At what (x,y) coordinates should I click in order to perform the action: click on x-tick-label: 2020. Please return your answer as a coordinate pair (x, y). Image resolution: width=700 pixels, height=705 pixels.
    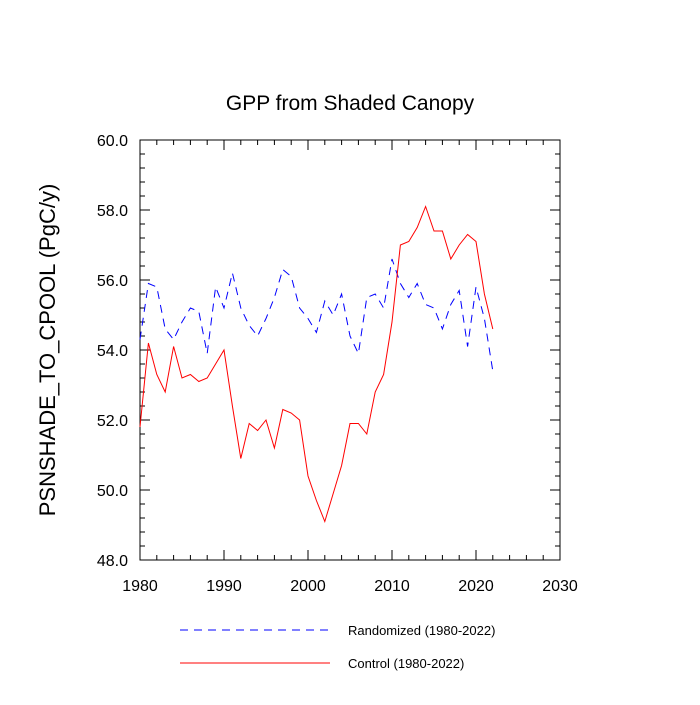
    Looking at the image, I should click on (476, 586).